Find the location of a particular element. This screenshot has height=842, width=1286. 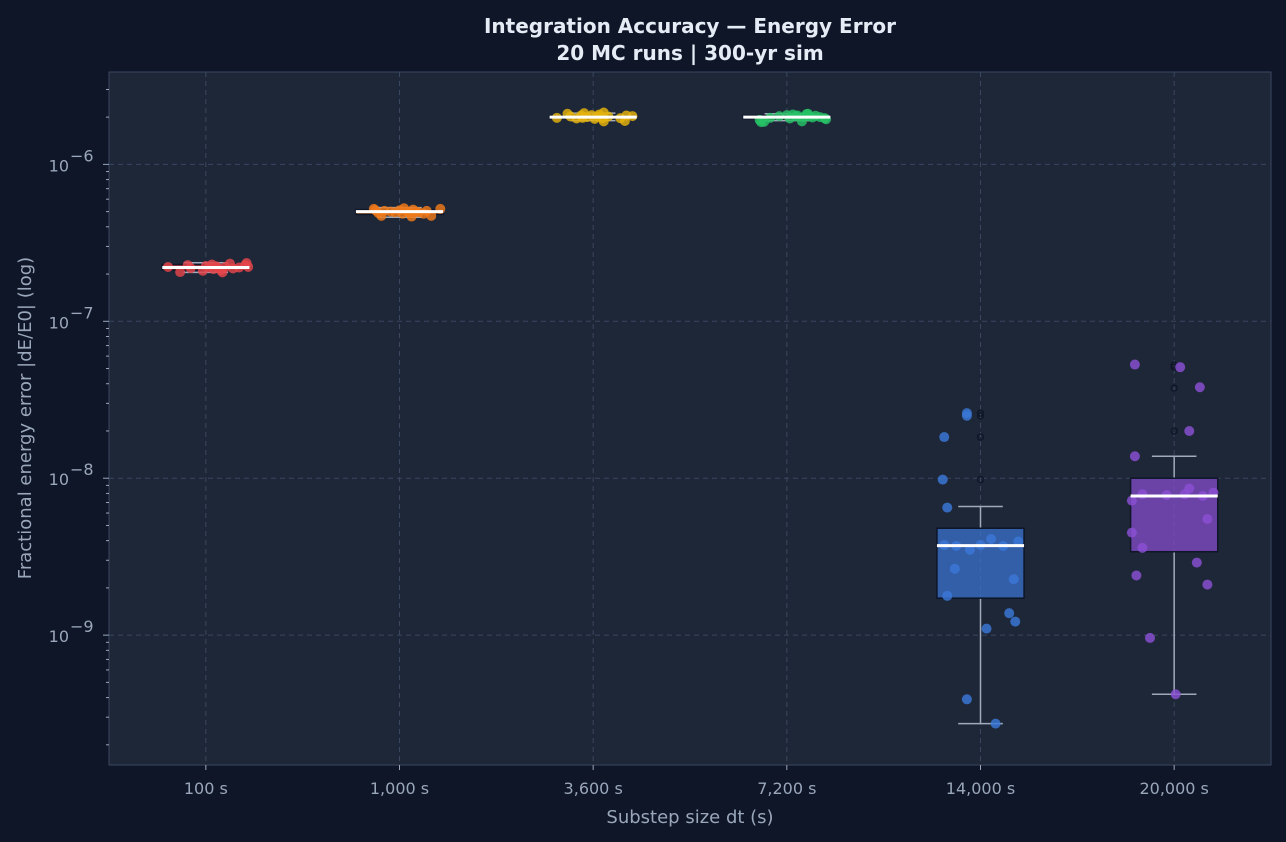

x-tick-label: 14,000 s is located at coordinates (980, 788).